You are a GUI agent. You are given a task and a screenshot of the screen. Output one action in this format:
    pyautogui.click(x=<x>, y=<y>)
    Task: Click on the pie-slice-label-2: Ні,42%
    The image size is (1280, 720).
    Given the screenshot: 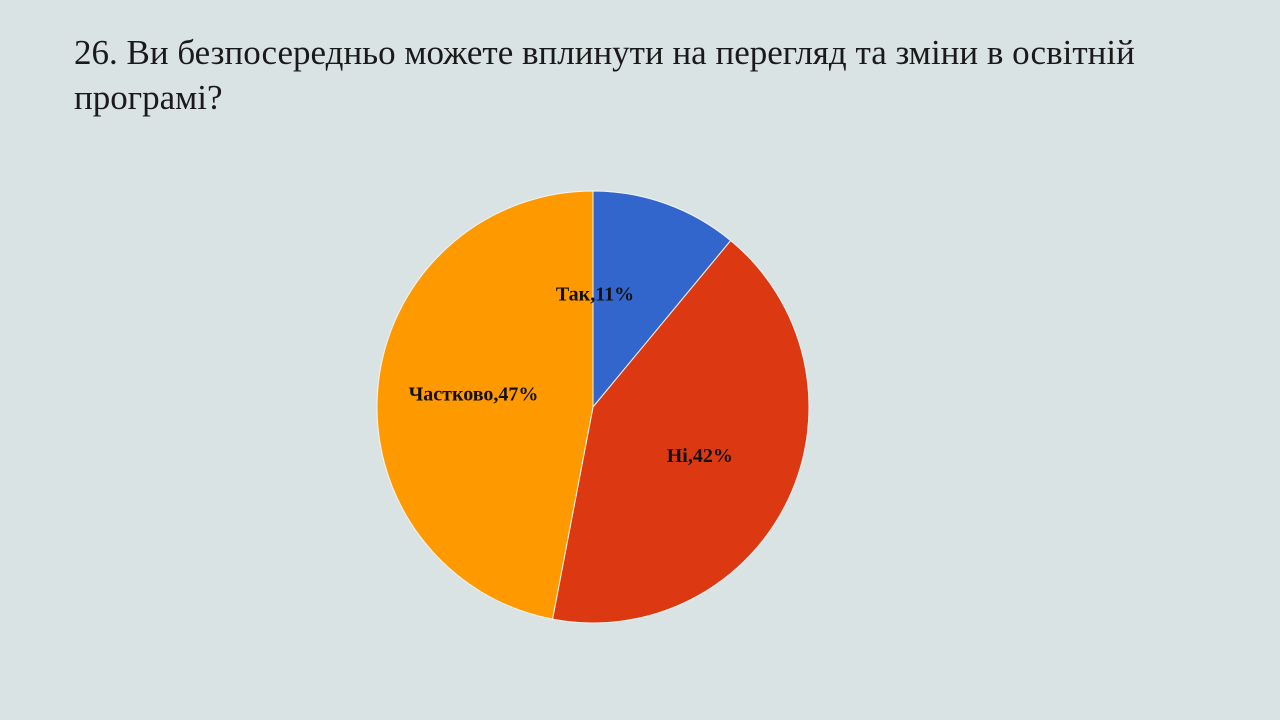 What is the action you would take?
    pyautogui.click(x=700, y=456)
    